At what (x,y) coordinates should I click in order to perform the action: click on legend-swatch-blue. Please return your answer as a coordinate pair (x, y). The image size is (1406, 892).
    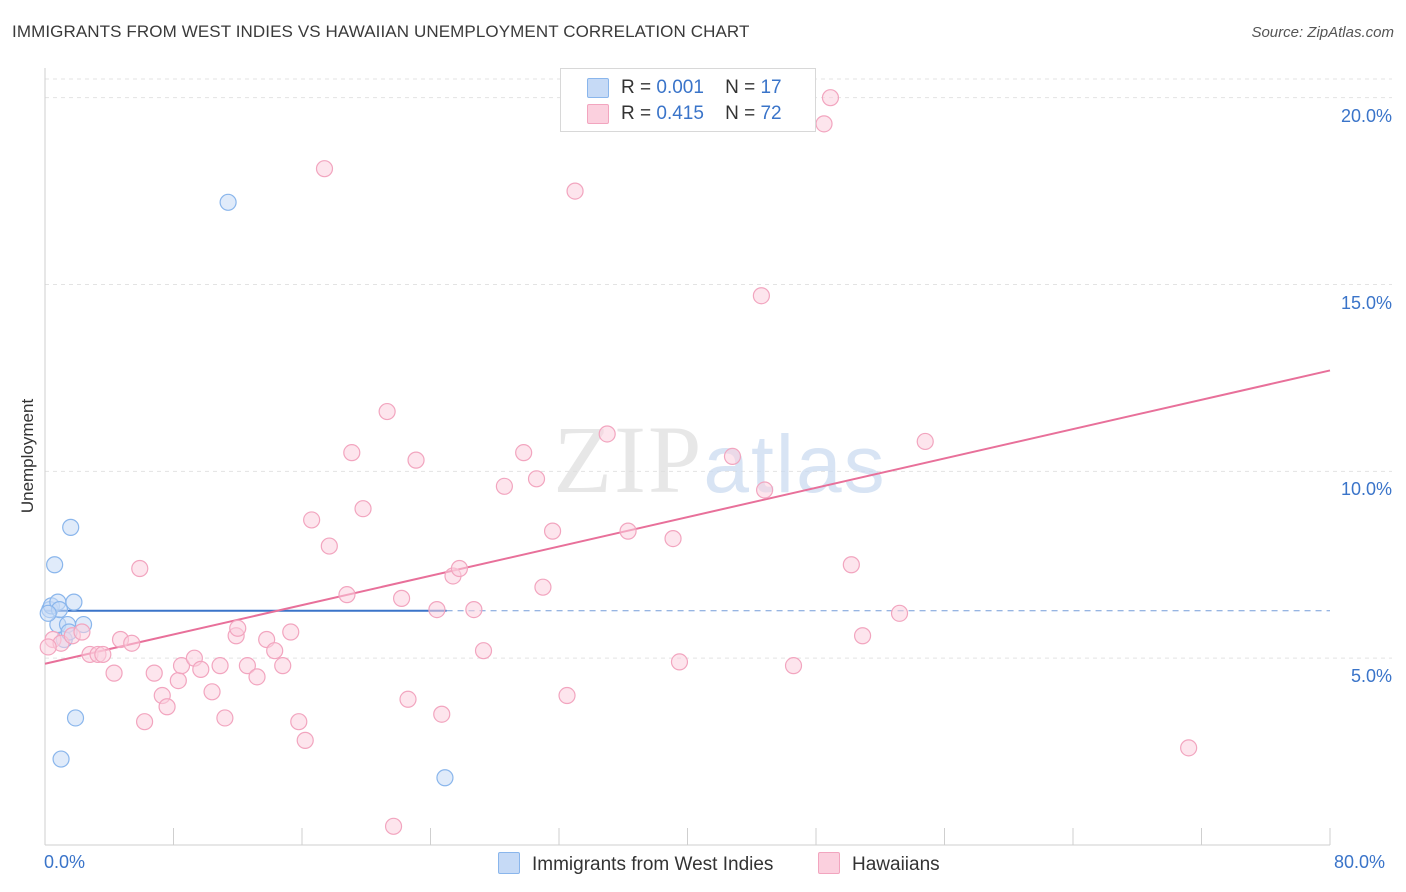
    Looking at the image, I should click on (598, 88).